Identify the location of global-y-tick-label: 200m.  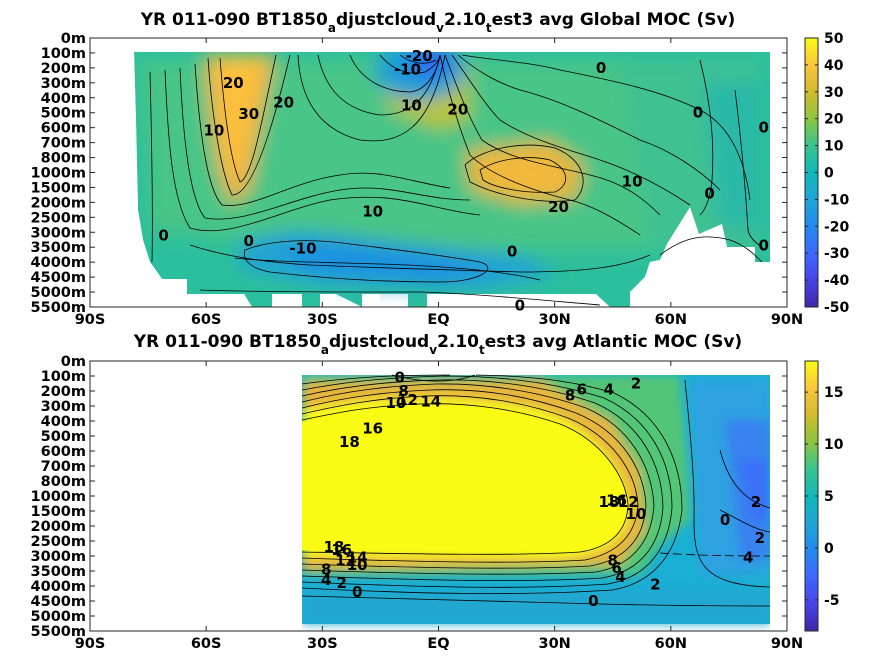
(63, 69).